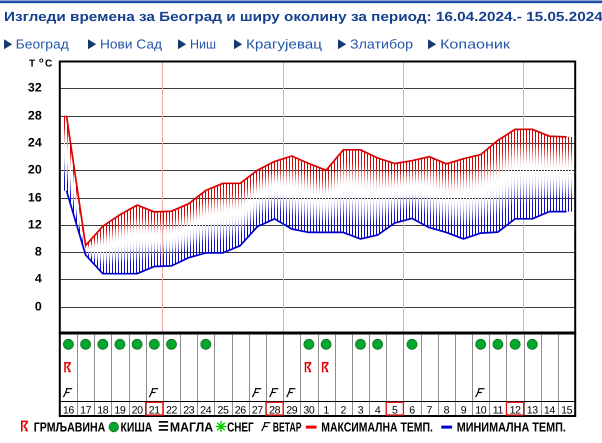  I want to click on svg-text: 22, so click(171, 410).